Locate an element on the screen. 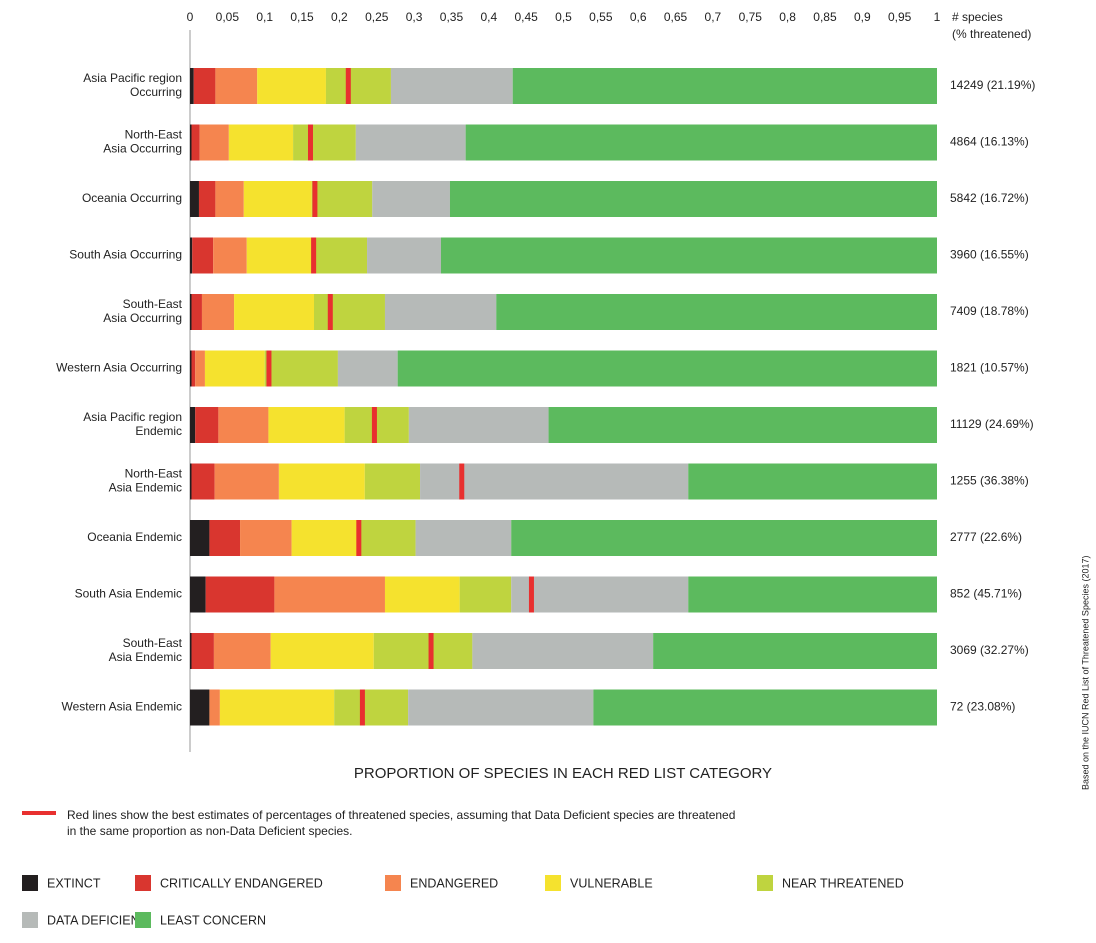 This screenshot has width=1096, height=943. x-tick-label: 0,9 is located at coordinates (862, 17).